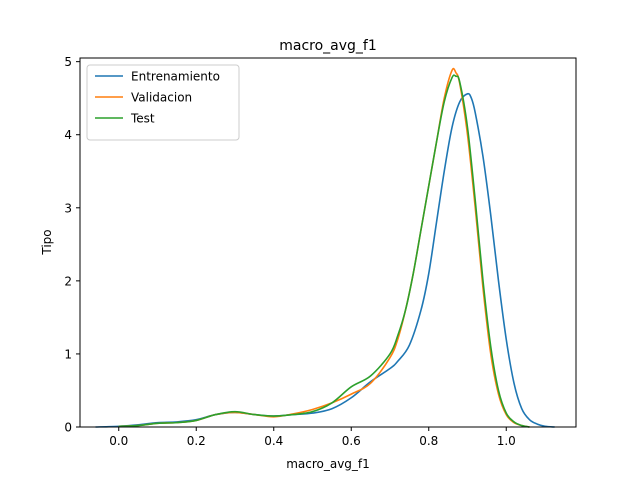 The image size is (640, 480). What do you see at coordinates (142, 119) in the screenshot?
I see `legend-label: Test` at bounding box center [142, 119].